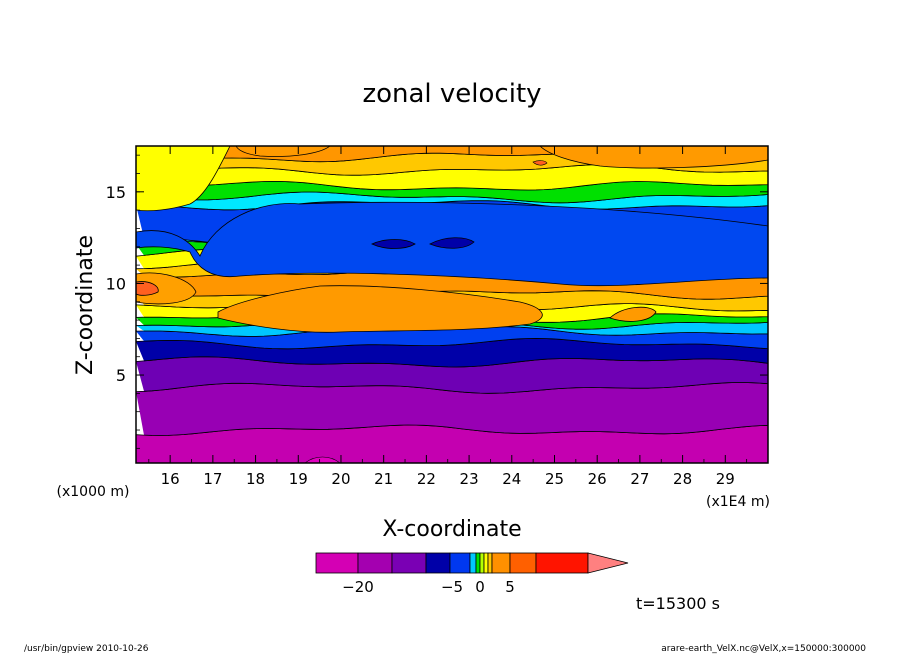 The image size is (904, 654). What do you see at coordinates (85, 305) in the screenshot?
I see `y-axis-label: Z-coordinate` at bounding box center [85, 305].